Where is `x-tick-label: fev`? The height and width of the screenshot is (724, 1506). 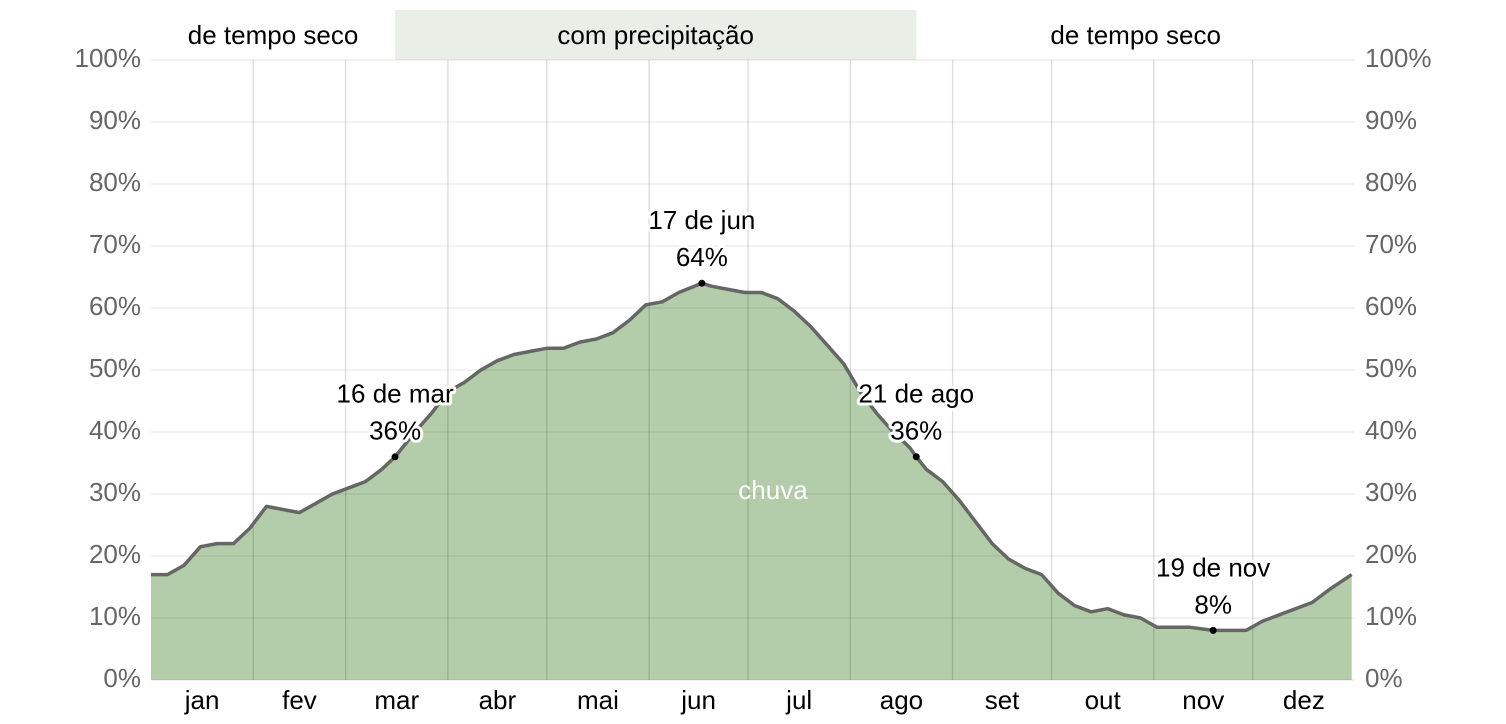 x-tick-label: fev is located at coordinates (299, 700).